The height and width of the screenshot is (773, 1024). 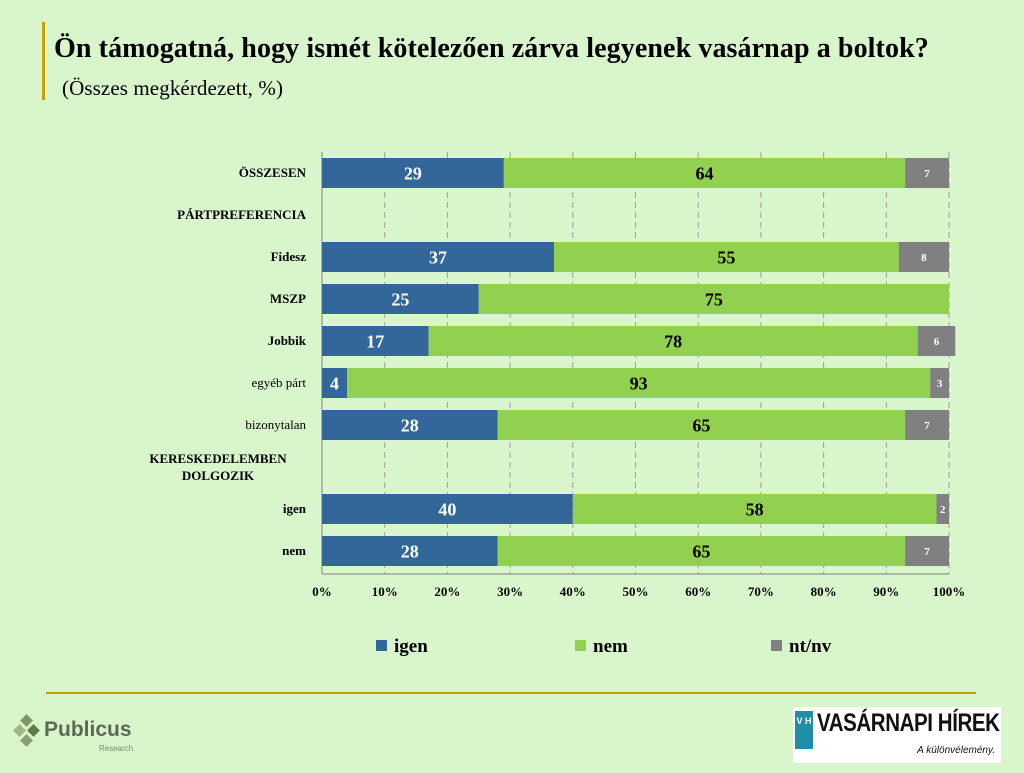 I want to click on data-label: 78, so click(x=673, y=341).